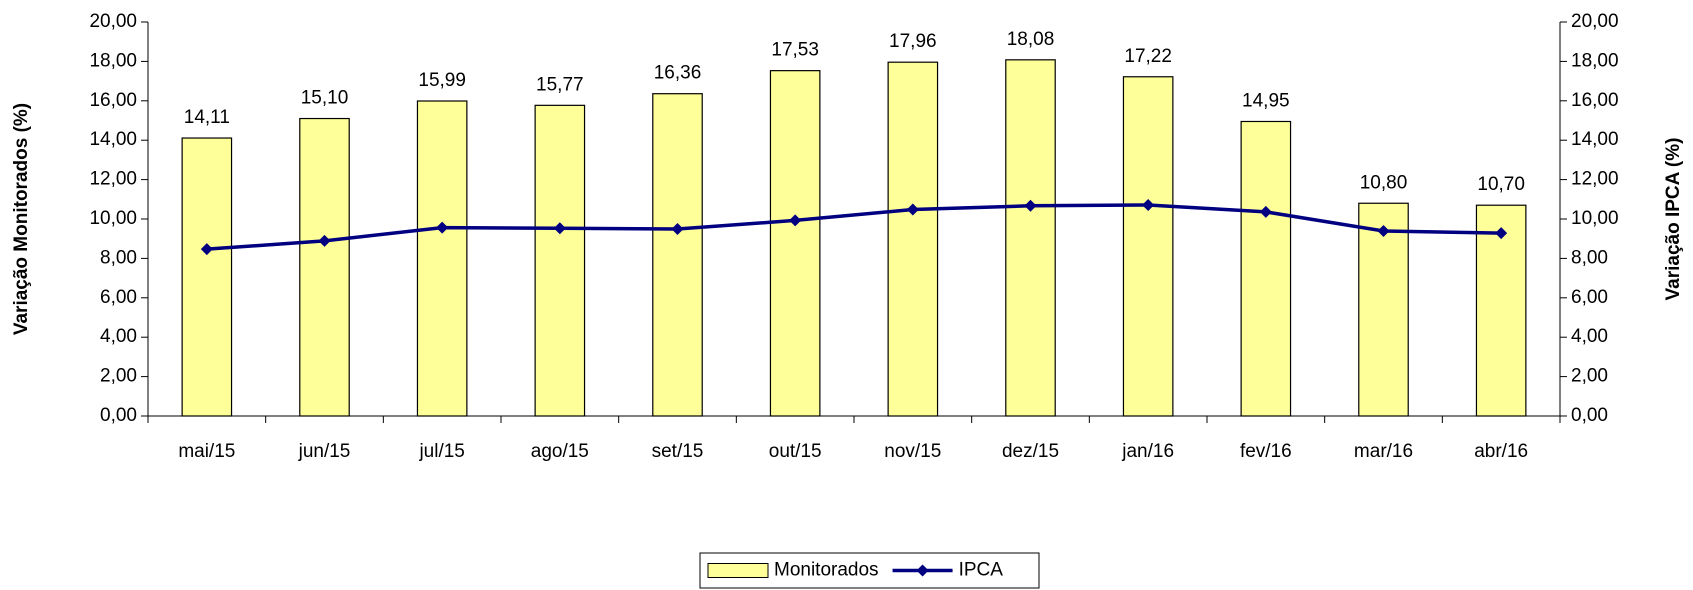 The height and width of the screenshot is (590, 1693). Describe the element at coordinates (1030, 451) in the screenshot. I see `x-tick-label: dez/15` at that location.